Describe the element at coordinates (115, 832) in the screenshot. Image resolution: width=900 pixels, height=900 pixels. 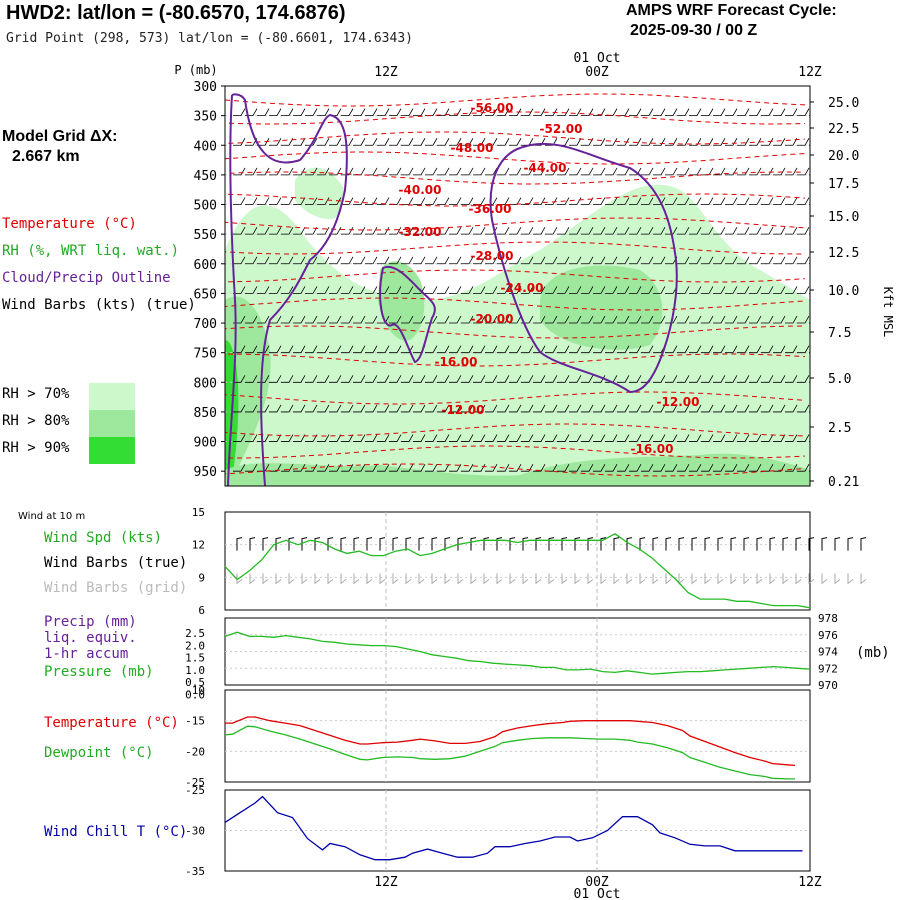
I see `windchill-series-label: Wind Chill T (°C)` at that location.